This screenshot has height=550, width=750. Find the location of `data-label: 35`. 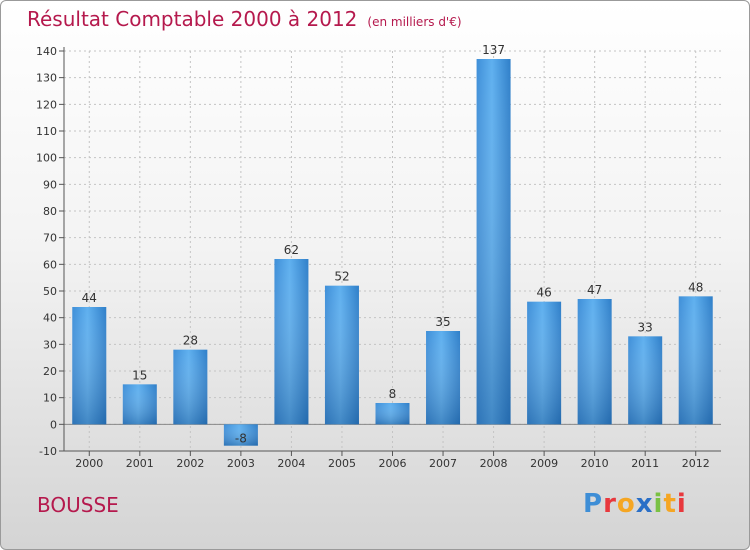

data-label: 35 is located at coordinates (442, 322).